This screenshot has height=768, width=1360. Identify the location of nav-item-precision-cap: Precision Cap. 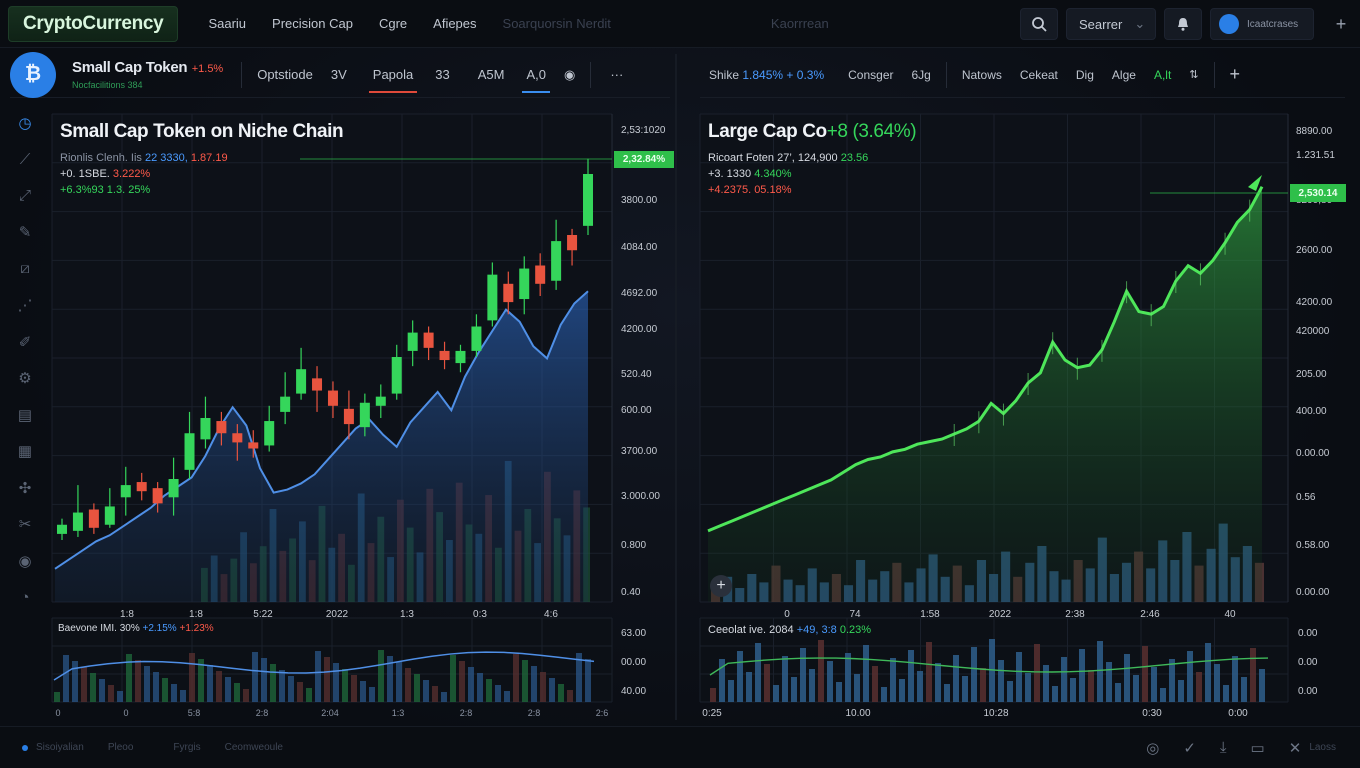
(312, 23).